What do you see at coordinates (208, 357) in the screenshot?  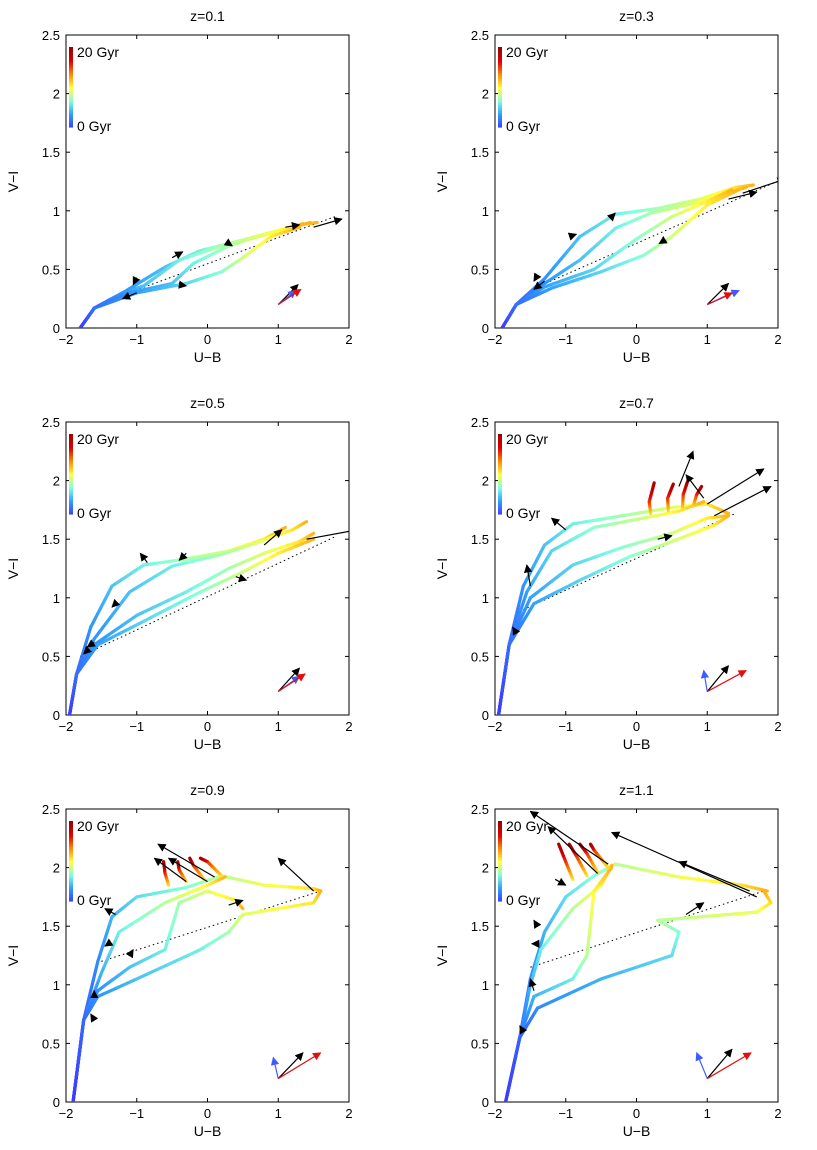 I see `x-axis-label: U−B` at bounding box center [208, 357].